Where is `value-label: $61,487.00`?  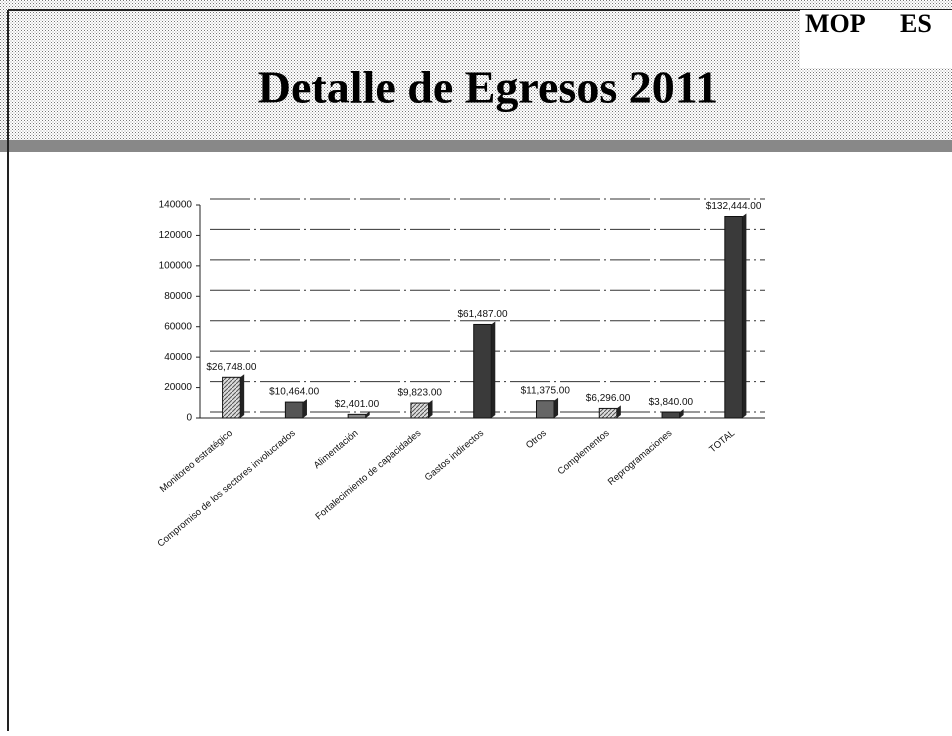 value-label: $61,487.00 is located at coordinates (482, 314).